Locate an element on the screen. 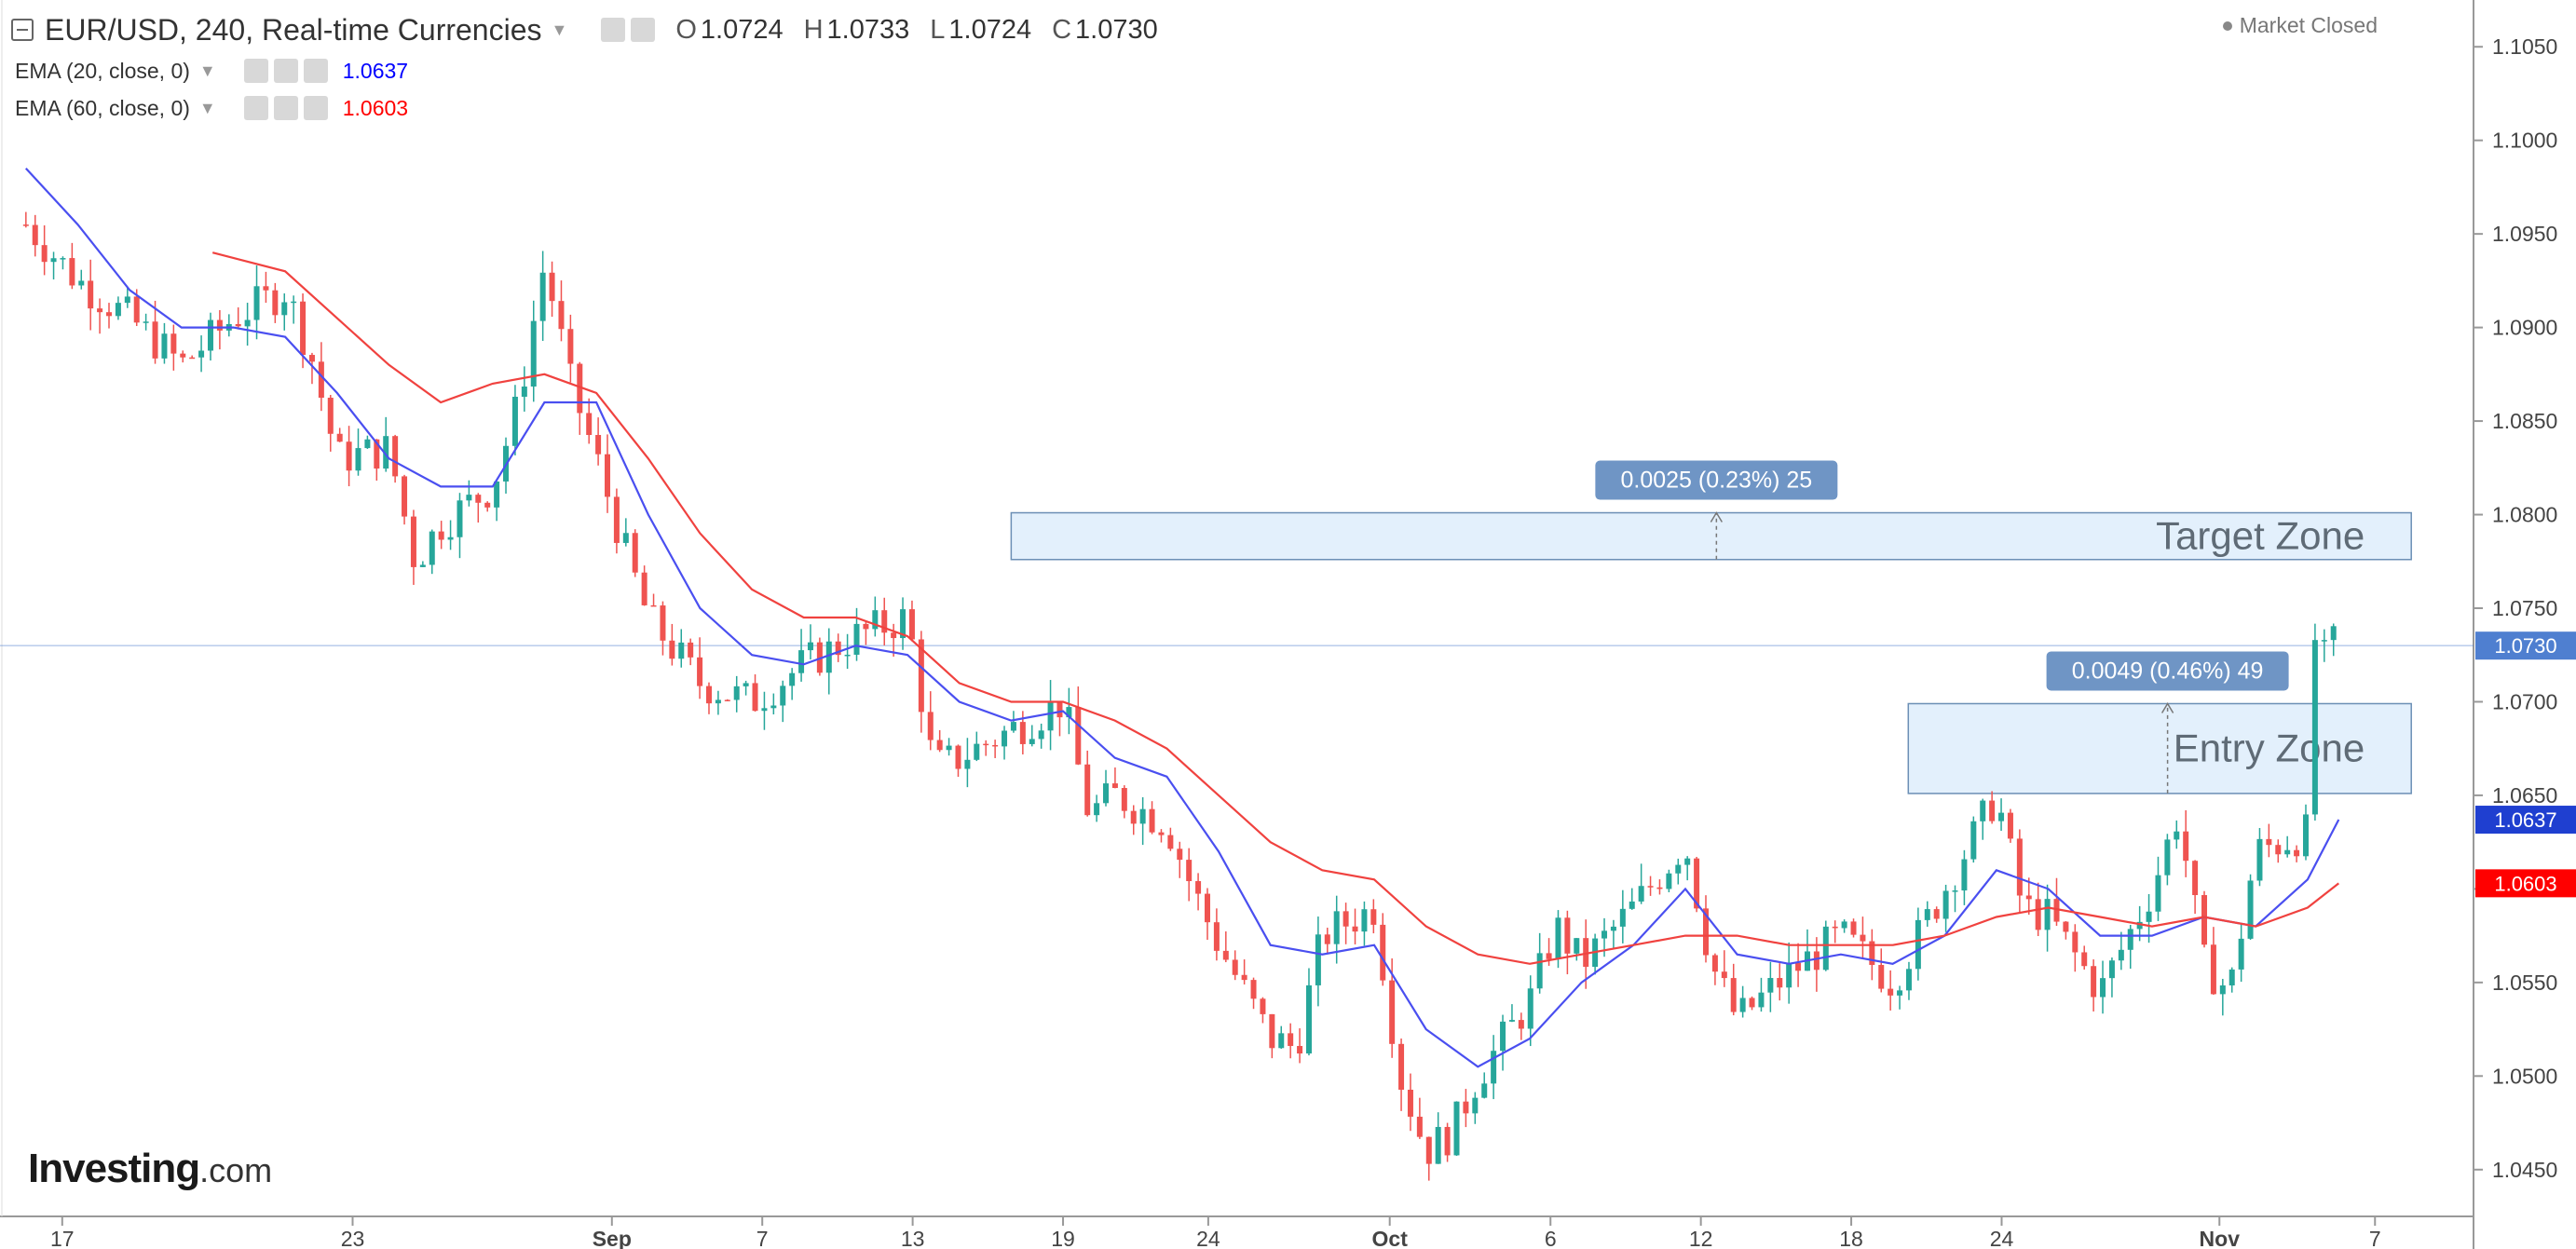  x-tick-label: 17 is located at coordinates (62, 1238).